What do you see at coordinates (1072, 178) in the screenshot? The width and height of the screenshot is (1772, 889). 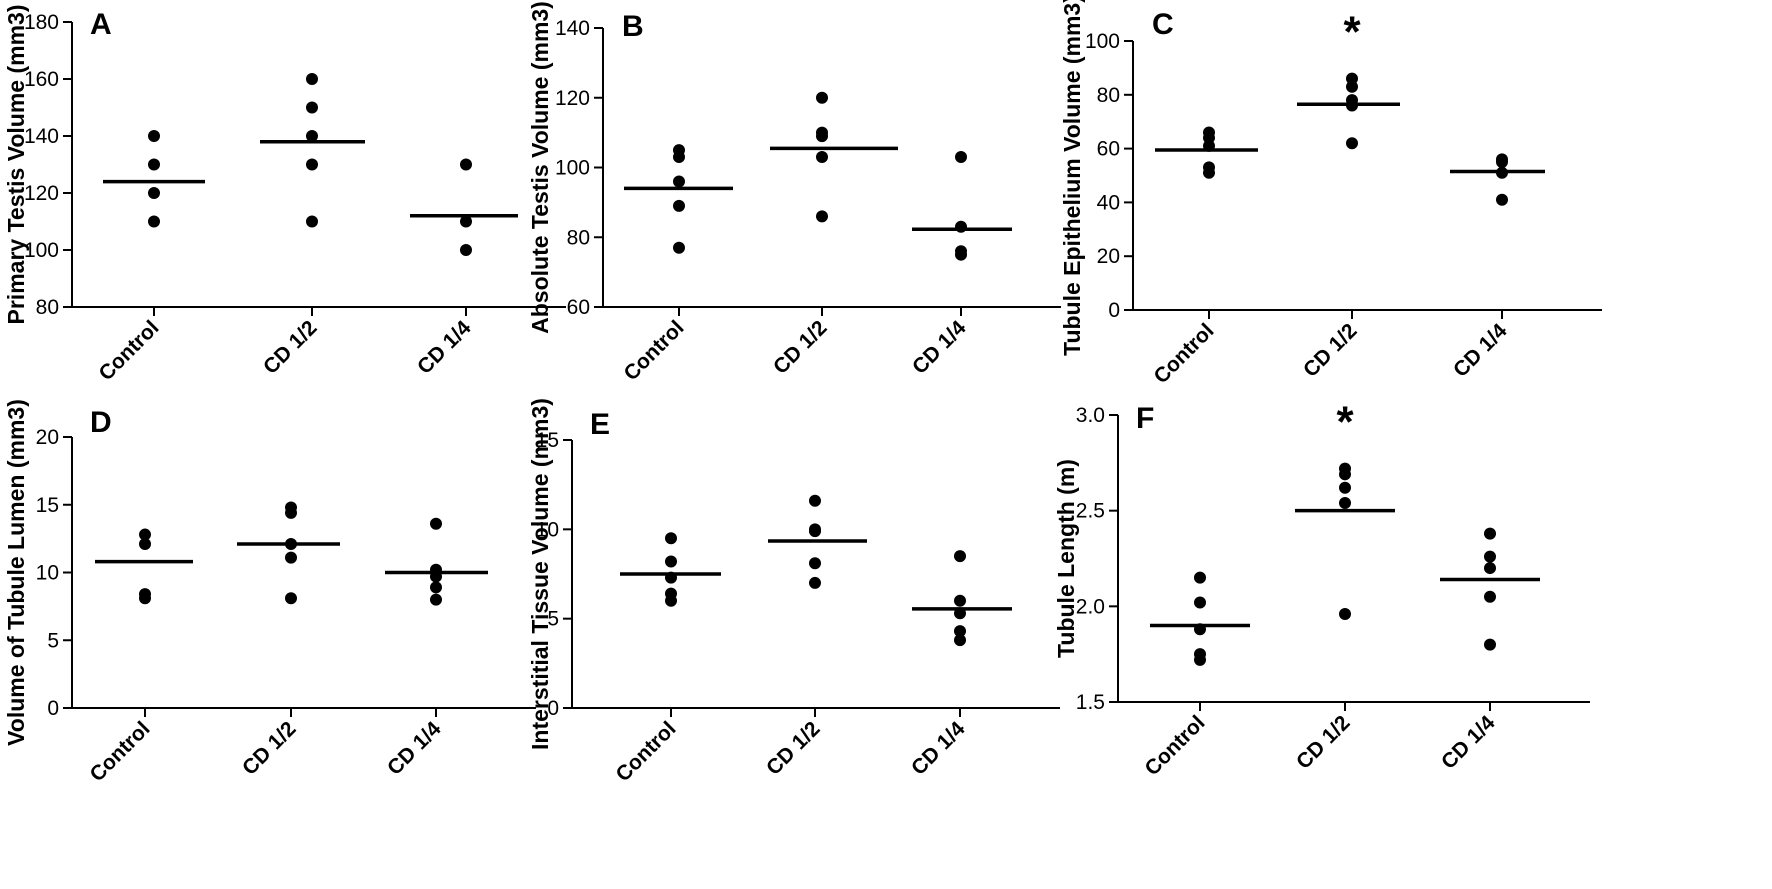 I see `y-axis-label: Tubule Epithelium Volume (mm3)` at bounding box center [1072, 178].